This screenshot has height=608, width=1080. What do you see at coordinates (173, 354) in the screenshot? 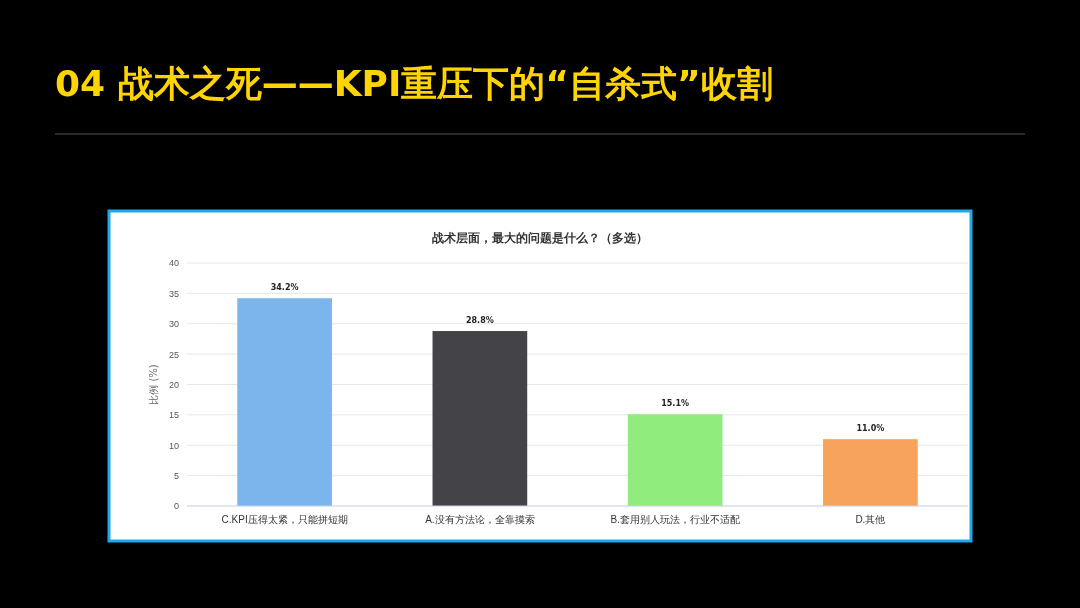
I see `y-tick-label: 25` at bounding box center [173, 354].